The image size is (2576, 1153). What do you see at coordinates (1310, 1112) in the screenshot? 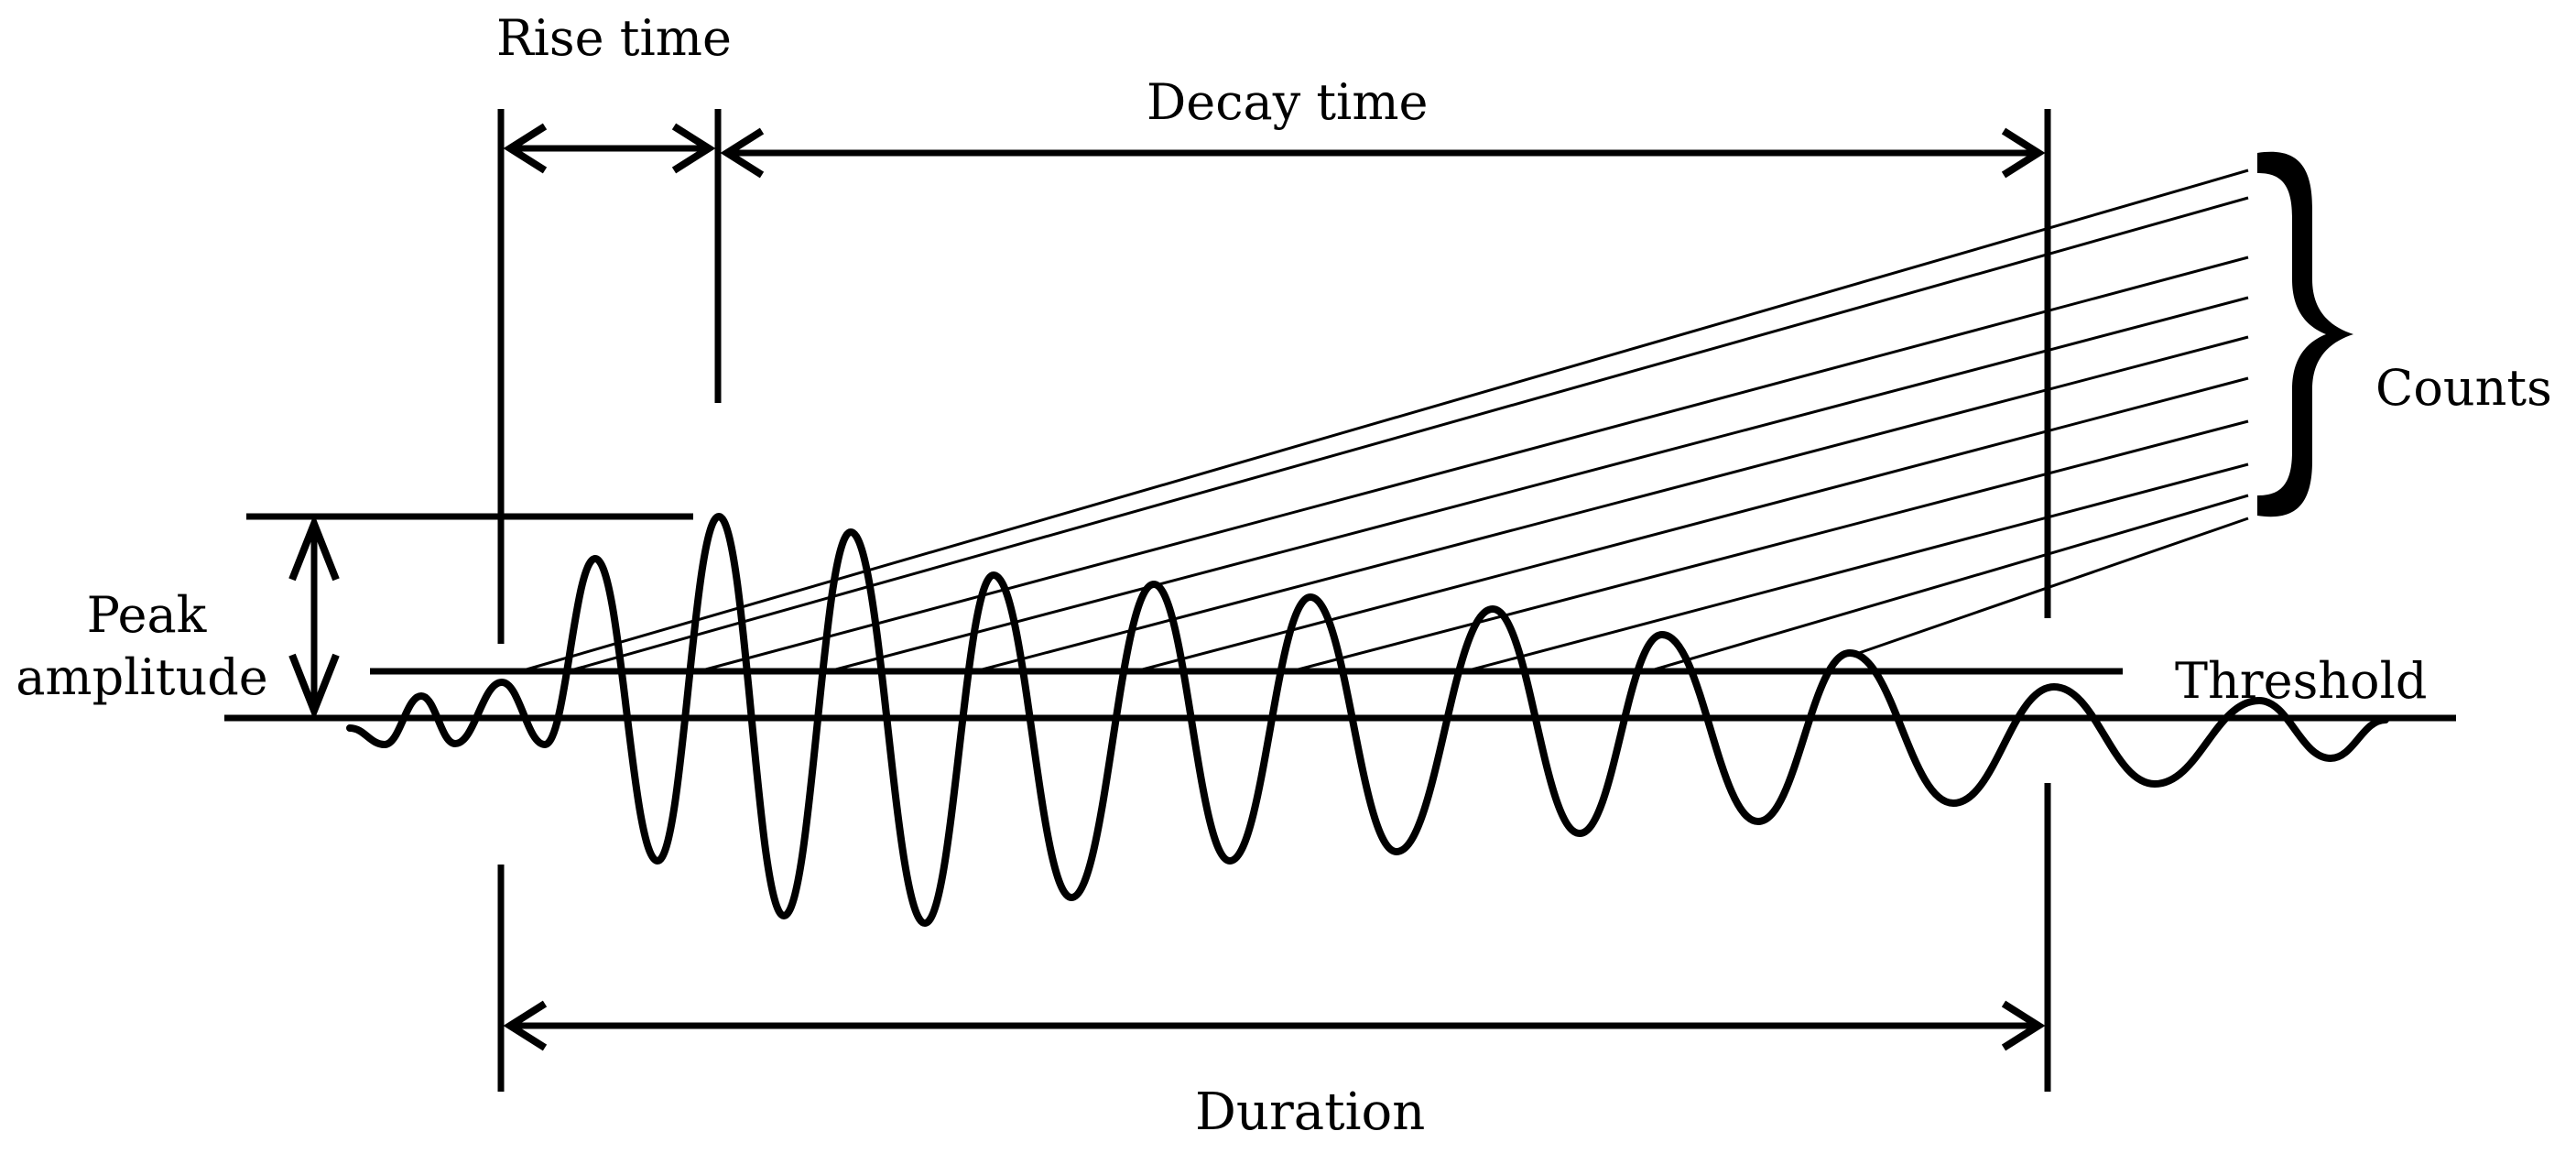
I see `duration-label: Duration` at bounding box center [1310, 1112].